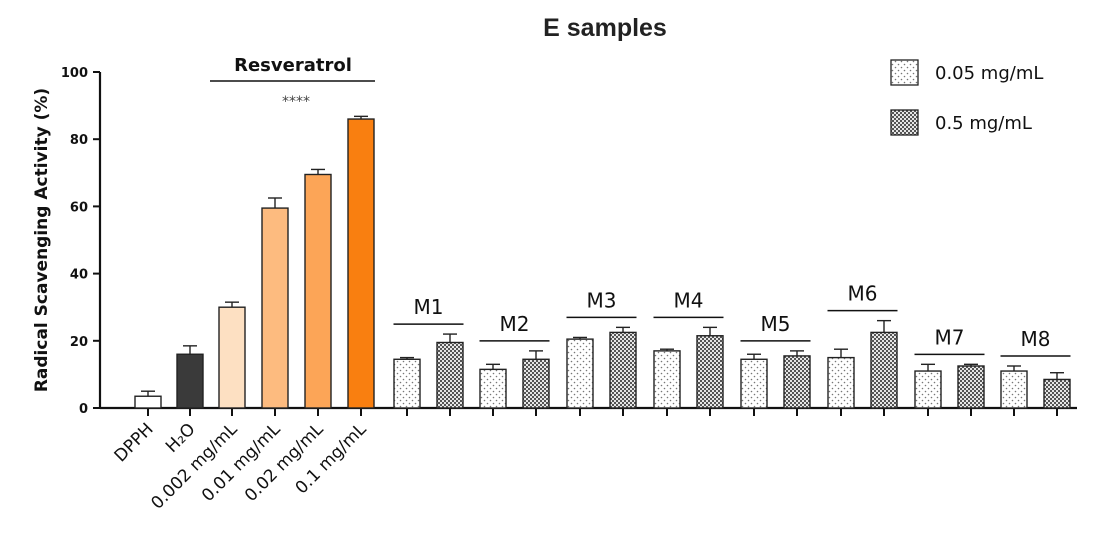  Describe the element at coordinates (1036, 339) in the screenshot. I see `group-label: M8` at that location.